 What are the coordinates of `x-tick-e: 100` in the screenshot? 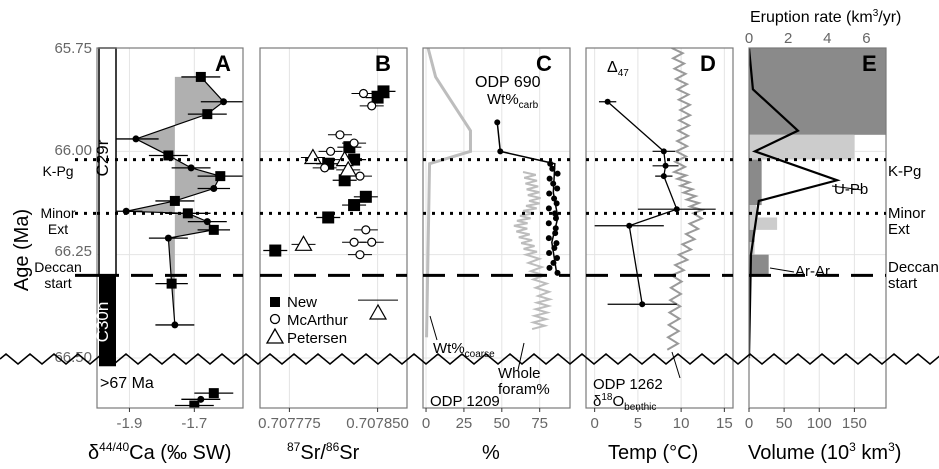 It's located at (819, 423).